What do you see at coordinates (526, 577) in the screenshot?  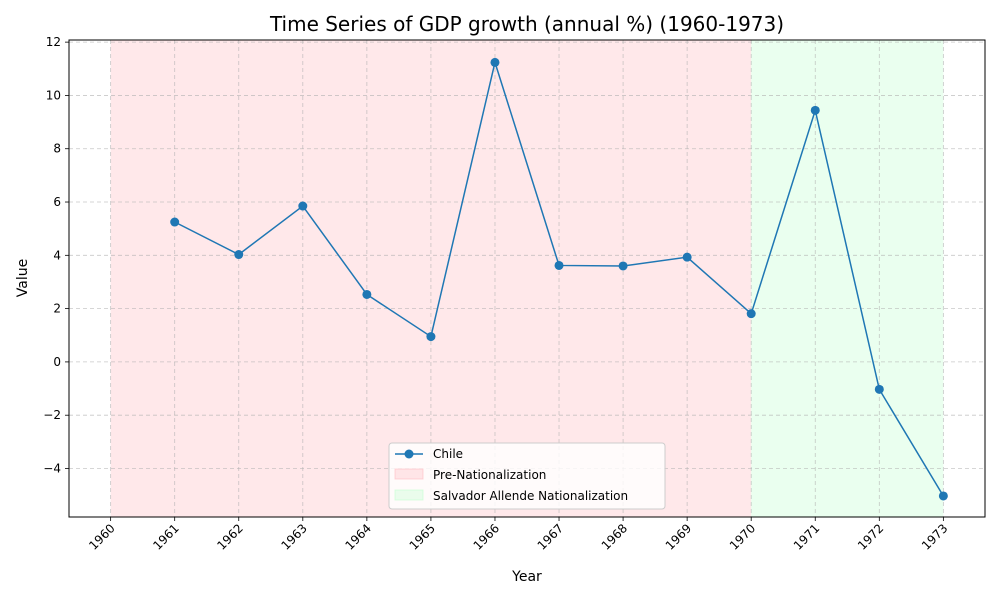 I see `x-axis-label: Year` at bounding box center [526, 577].